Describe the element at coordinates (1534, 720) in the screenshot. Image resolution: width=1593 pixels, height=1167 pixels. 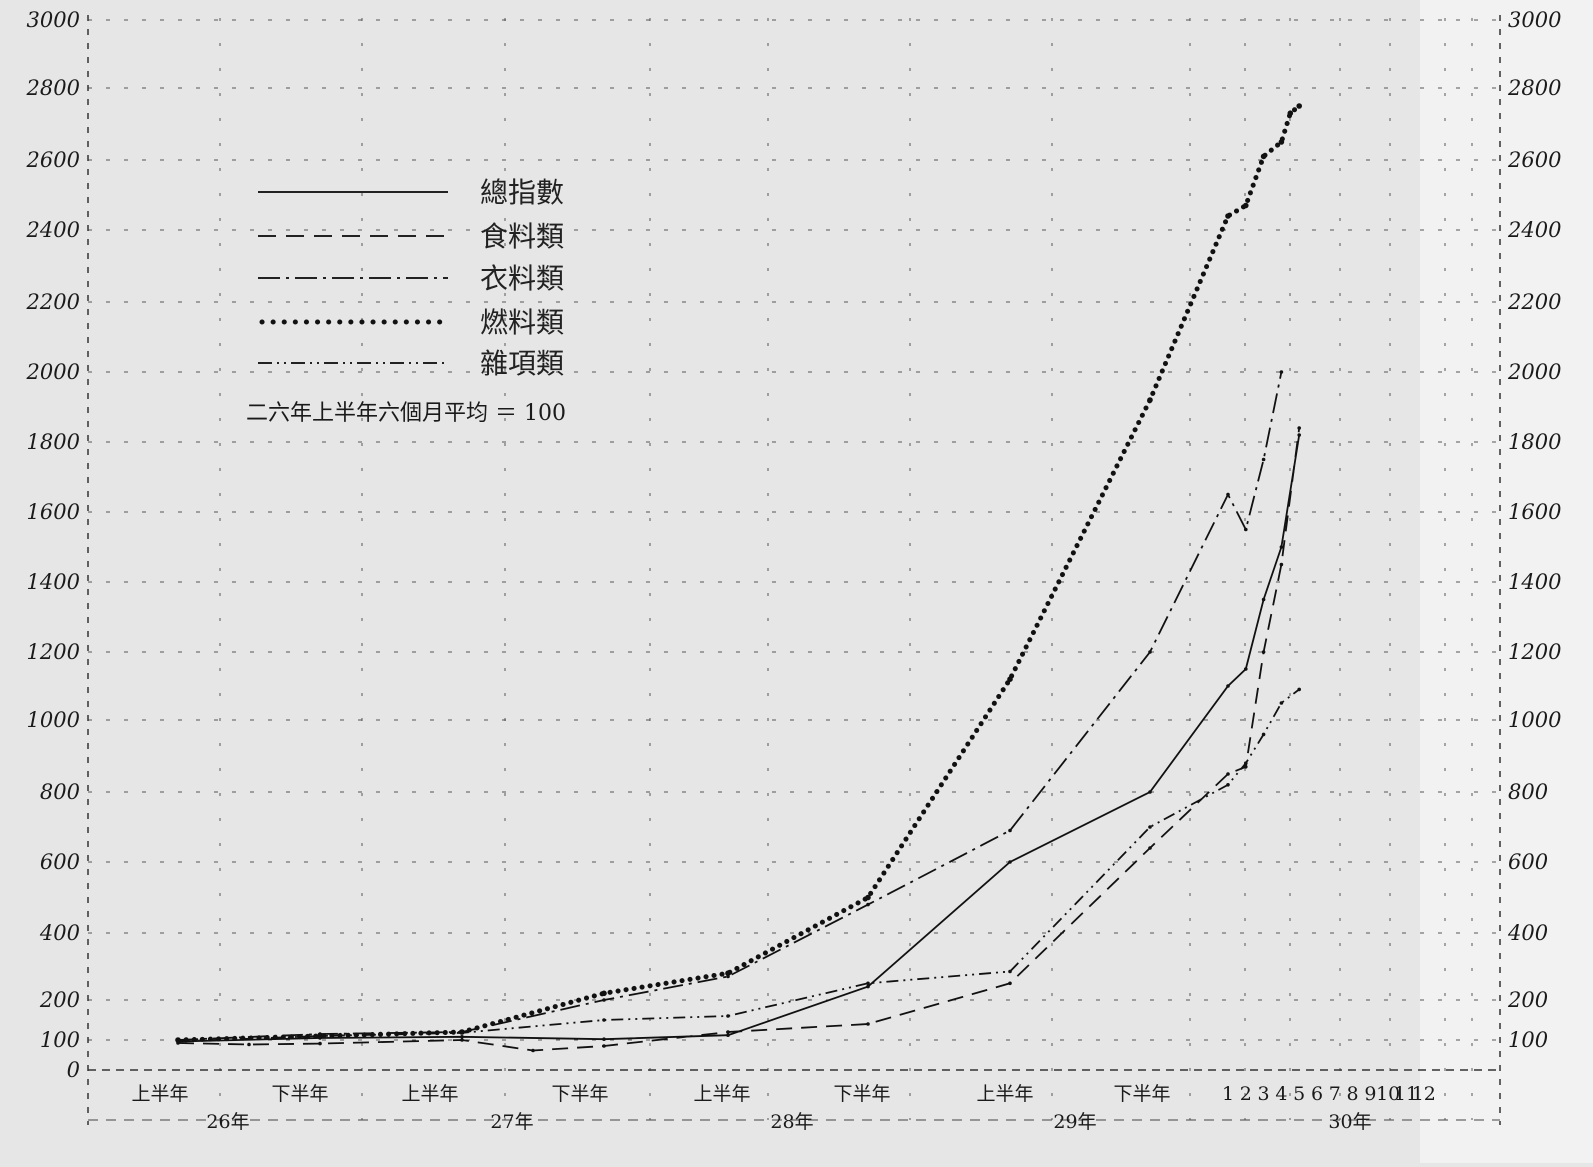
I see `y-tick-label-right-6: 1000` at that location.